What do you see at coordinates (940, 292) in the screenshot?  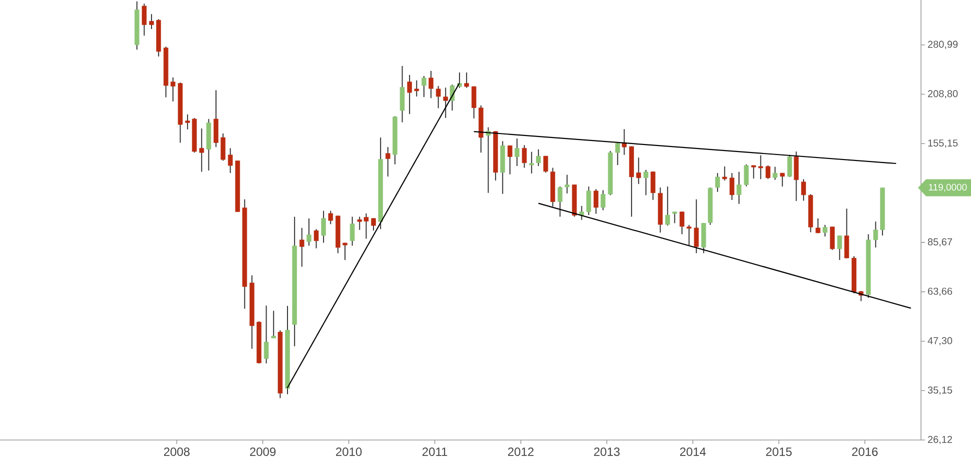 I see `y-tick-label: 63,66` at bounding box center [940, 292].